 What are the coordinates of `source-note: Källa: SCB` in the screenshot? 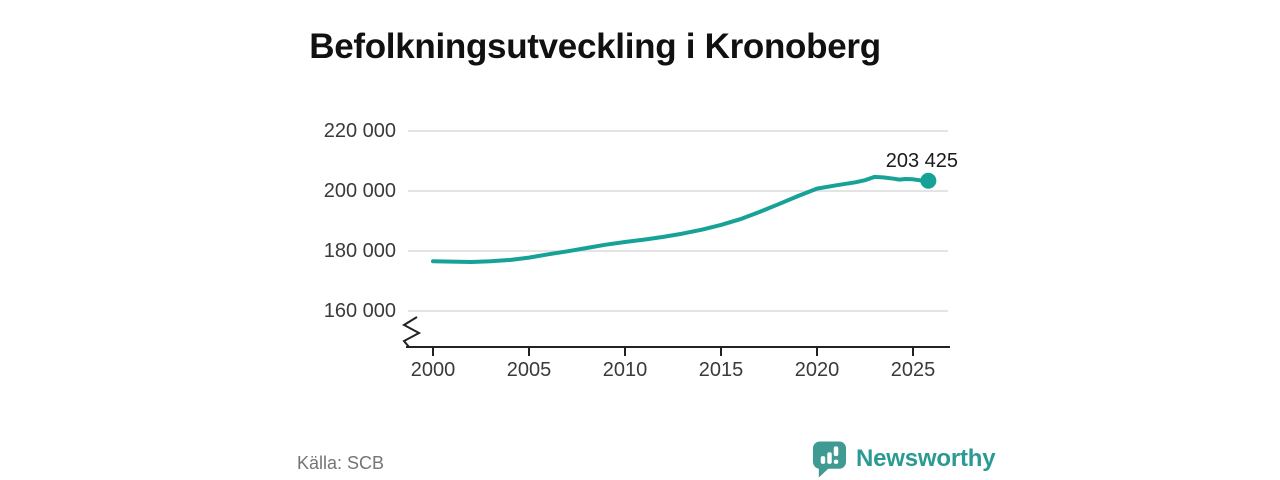 It's located at (341, 463).